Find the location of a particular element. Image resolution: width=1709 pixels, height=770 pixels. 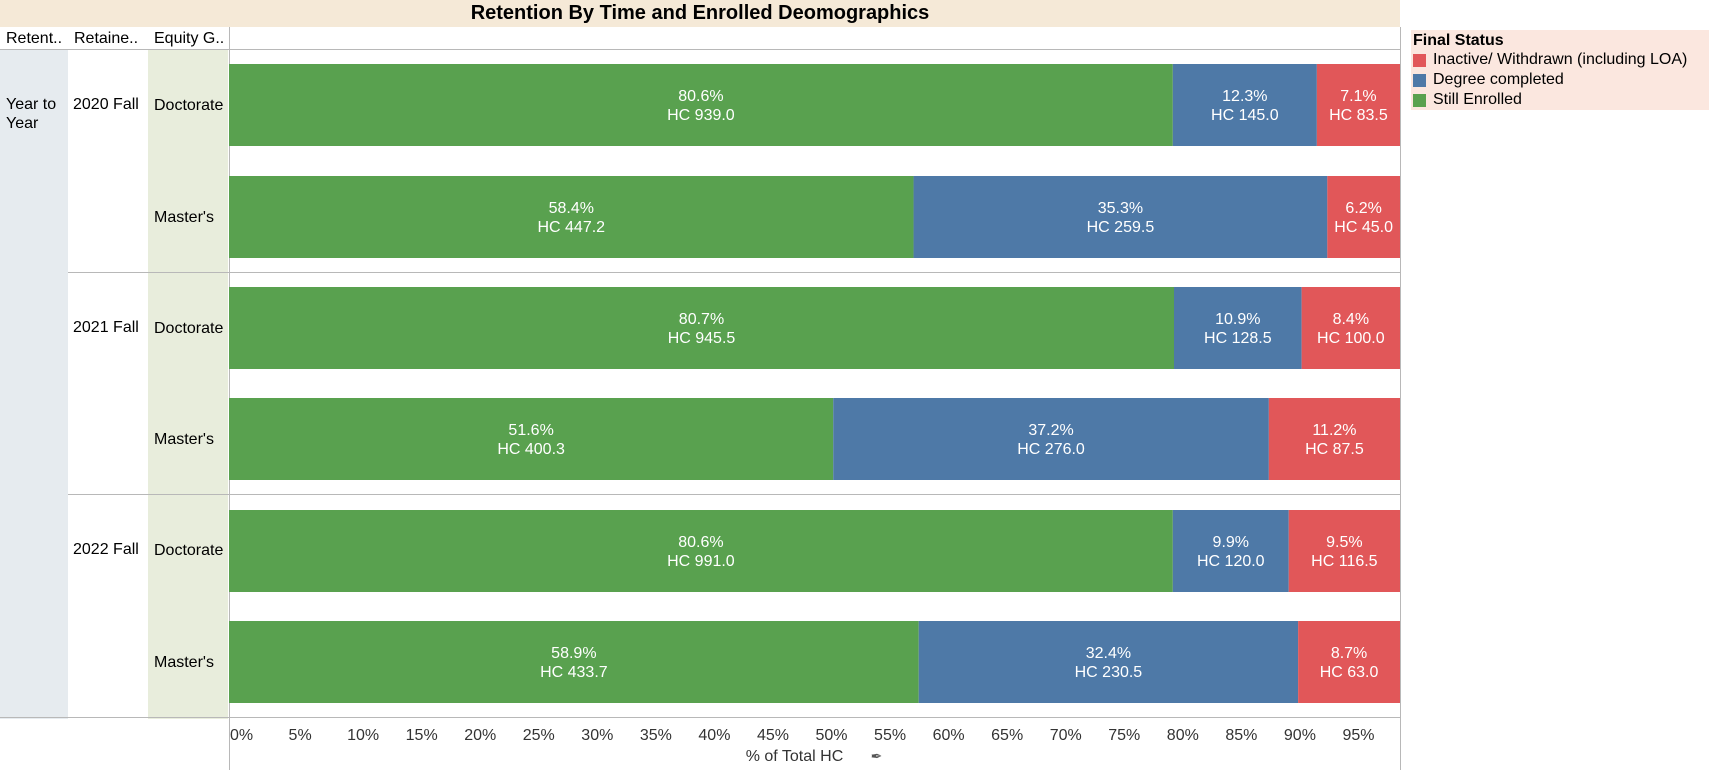

term-label-2020: 2020 Fall is located at coordinates (106, 104).